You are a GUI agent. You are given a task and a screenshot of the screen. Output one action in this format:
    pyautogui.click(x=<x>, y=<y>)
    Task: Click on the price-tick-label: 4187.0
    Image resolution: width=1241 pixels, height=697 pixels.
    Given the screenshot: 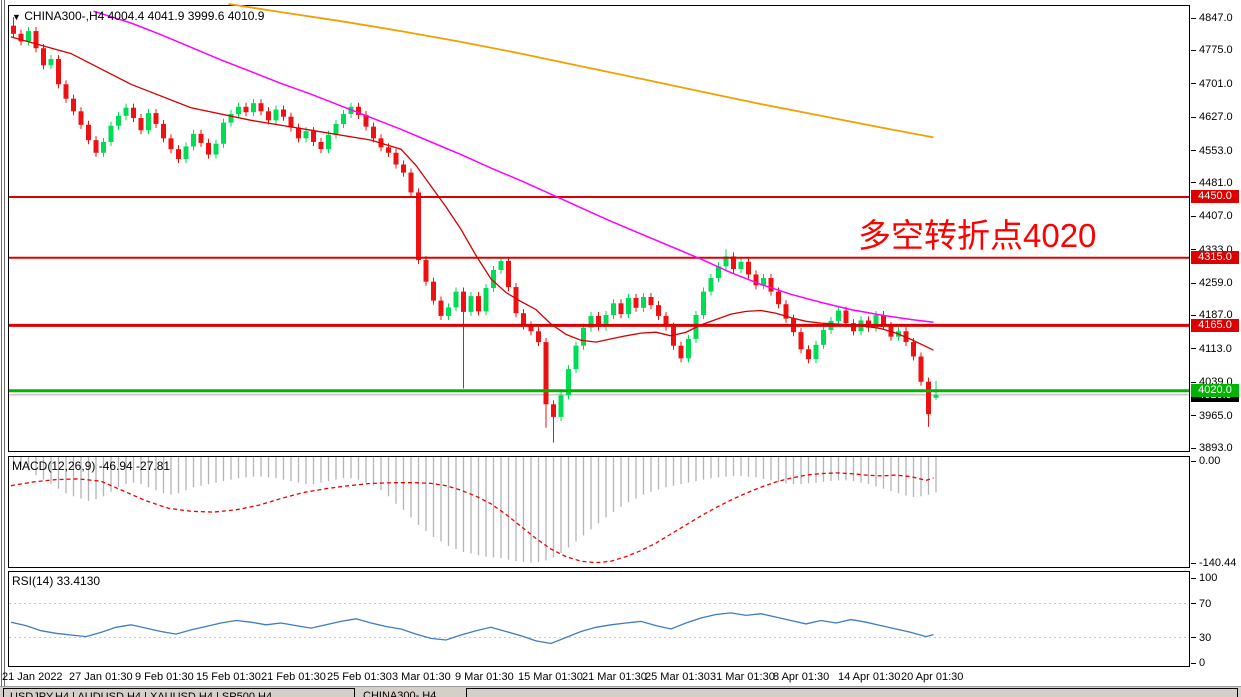 What is the action you would take?
    pyautogui.click(x=1216, y=315)
    